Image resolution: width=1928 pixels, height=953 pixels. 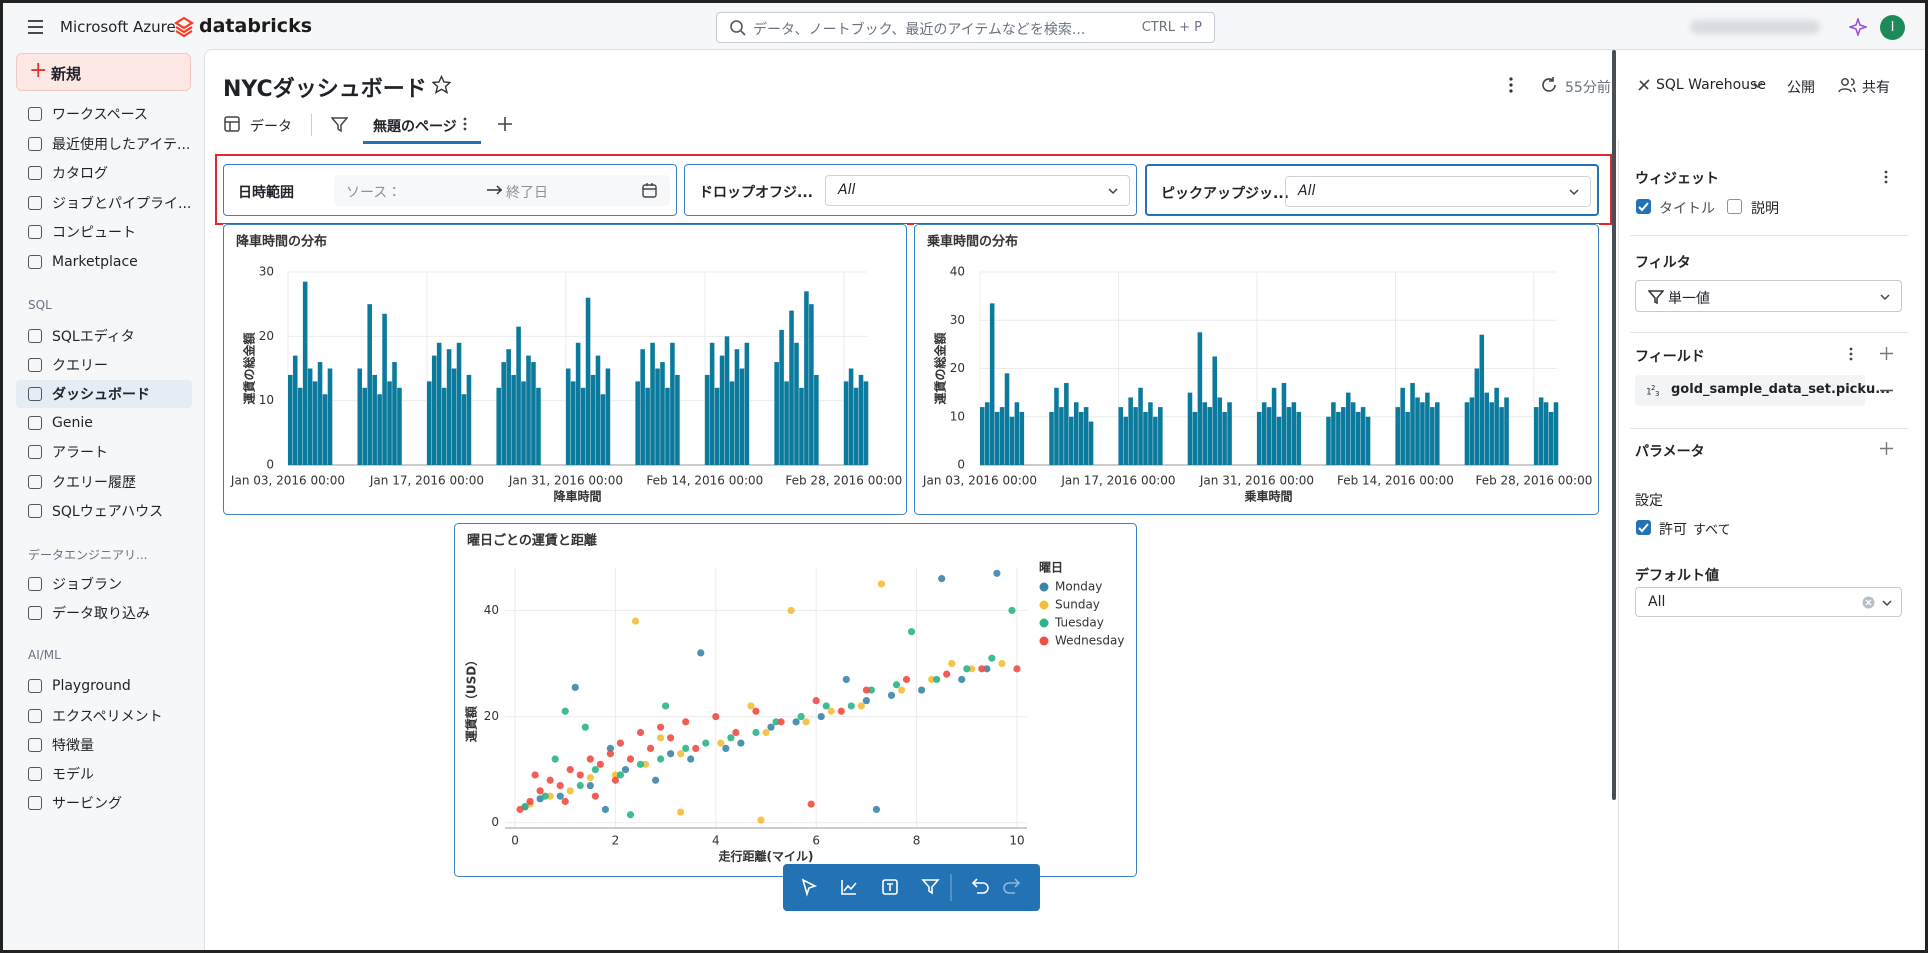 I want to click on nav-label: カタログ, so click(x=80, y=174).